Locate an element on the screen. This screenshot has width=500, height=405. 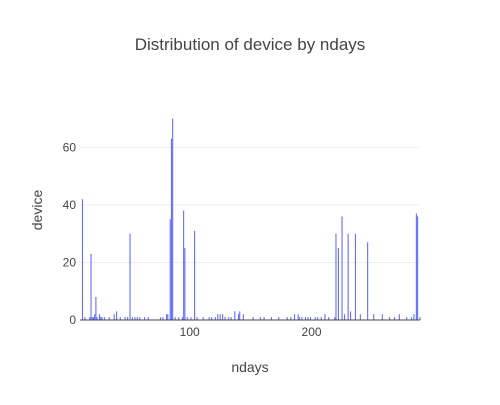
y-tick-label: 20 is located at coordinates (70, 262).